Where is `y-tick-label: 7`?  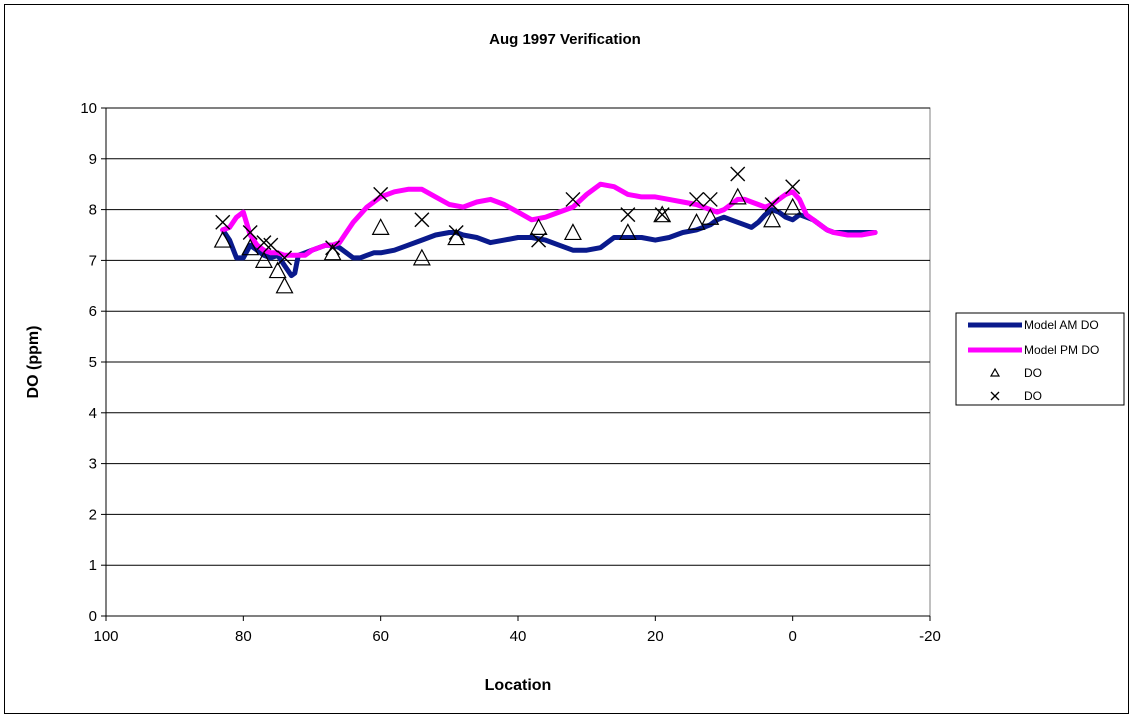 y-tick-label: 7 is located at coordinates (93, 260).